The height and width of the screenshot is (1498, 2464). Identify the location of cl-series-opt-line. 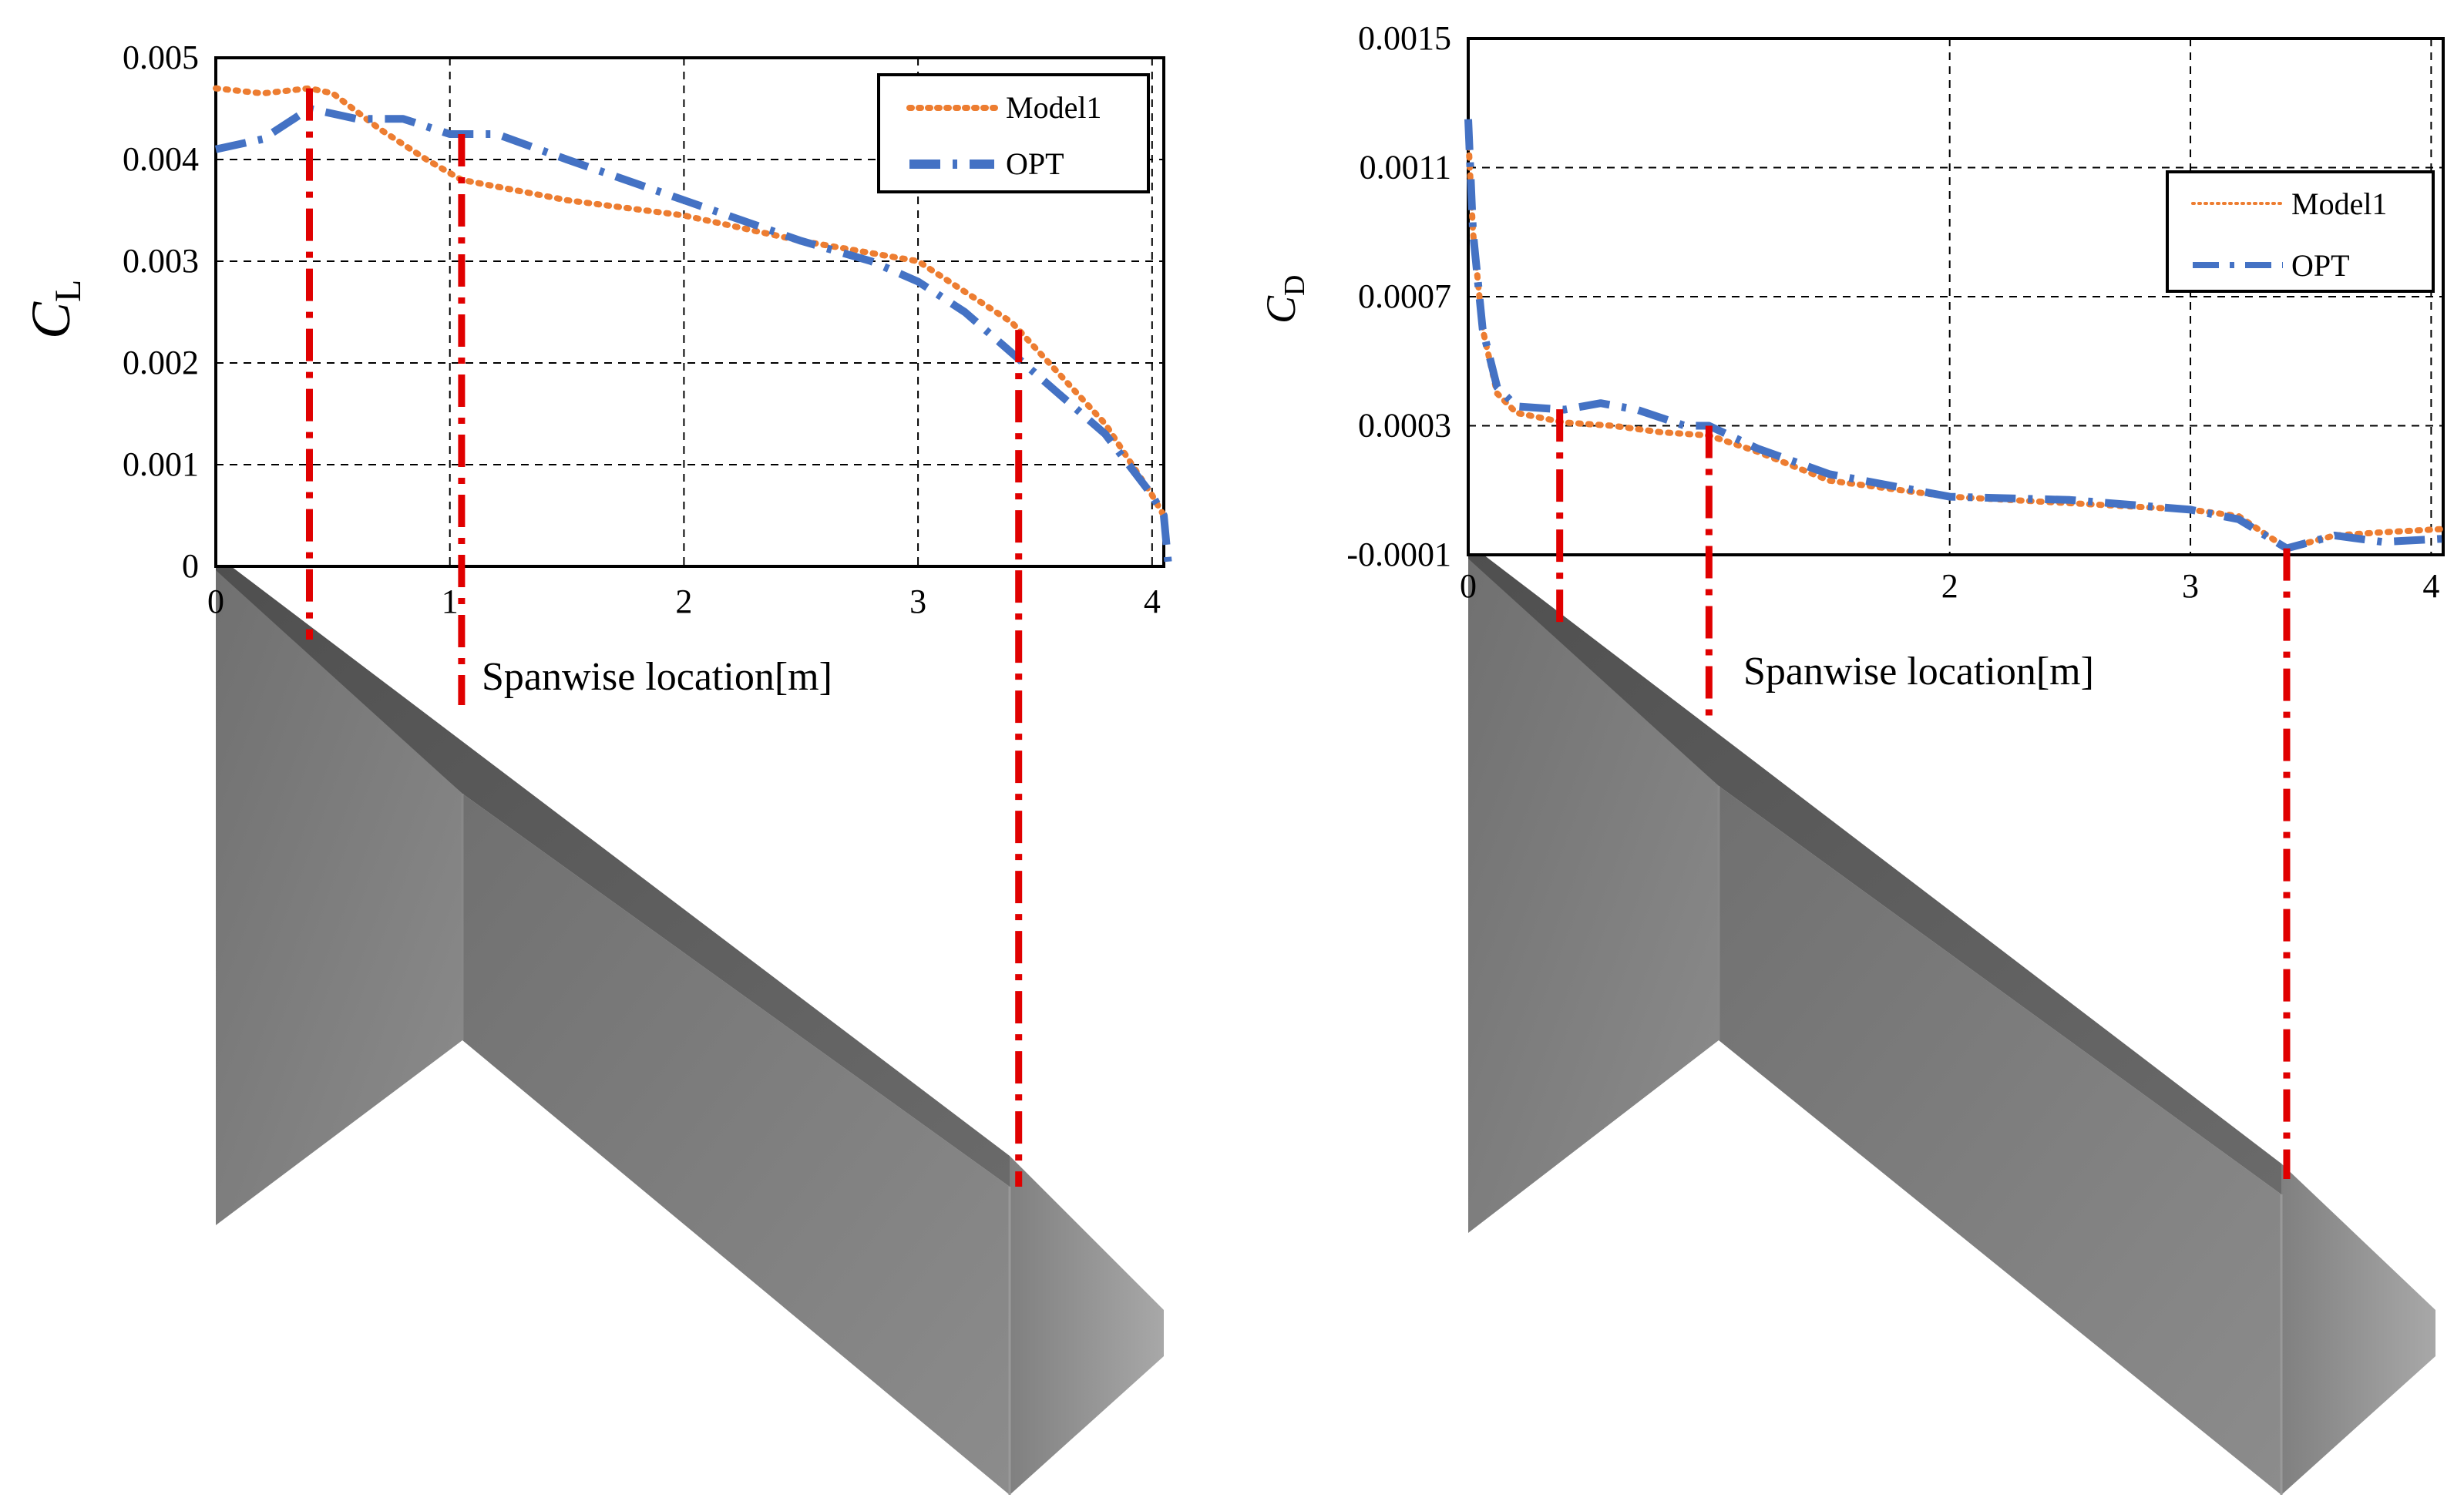
(693, 336).